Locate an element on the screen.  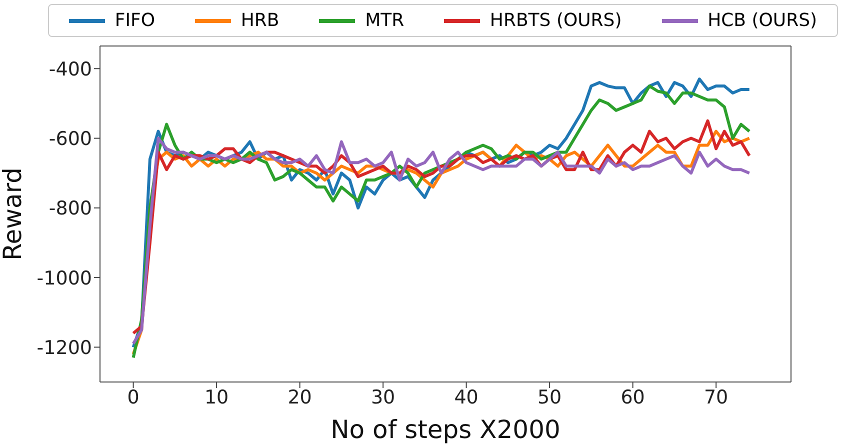
legend-label: HRBTS (OURS) is located at coordinates (556, 20).